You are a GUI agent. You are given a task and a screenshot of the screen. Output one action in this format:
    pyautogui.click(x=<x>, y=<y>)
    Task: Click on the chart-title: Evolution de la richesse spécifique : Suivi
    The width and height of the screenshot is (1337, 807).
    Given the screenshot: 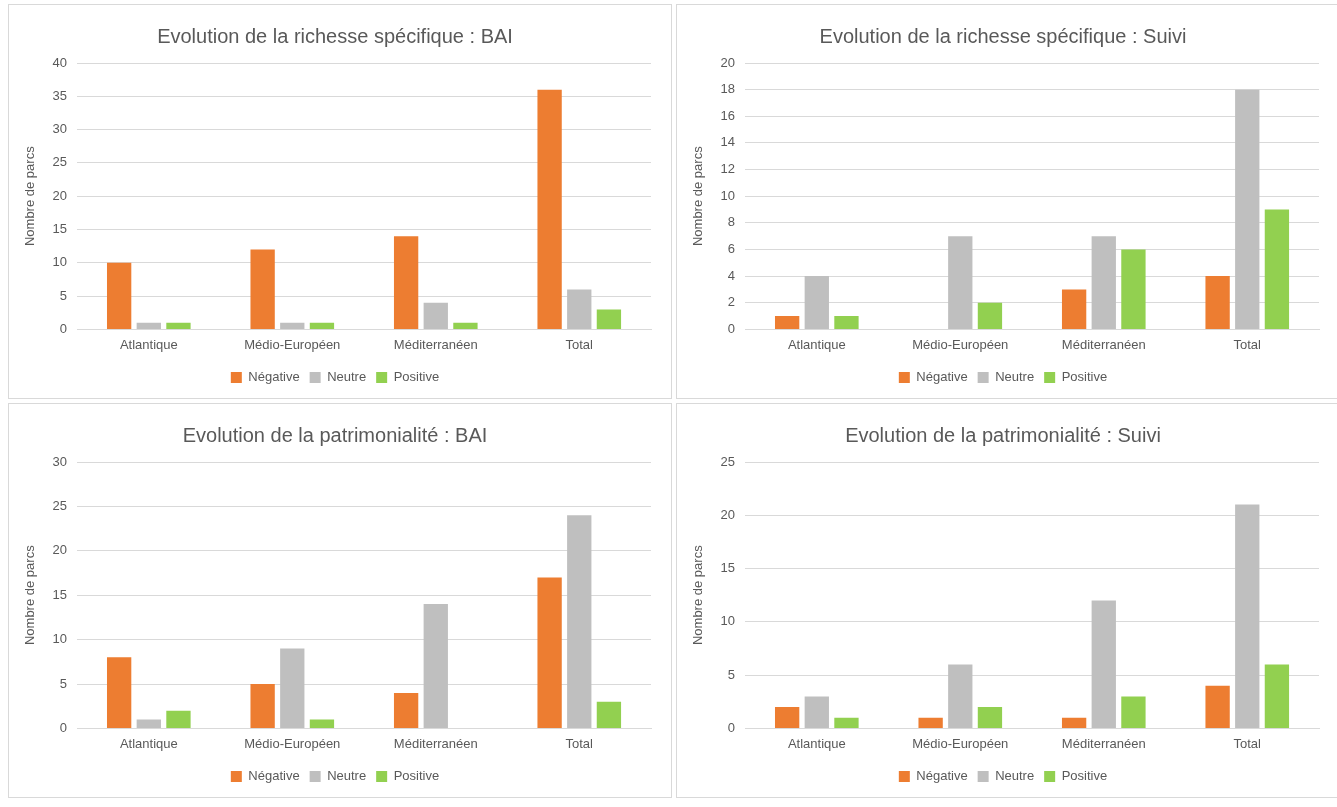 What is the action you would take?
    pyautogui.click(x=1003, y=35)
    